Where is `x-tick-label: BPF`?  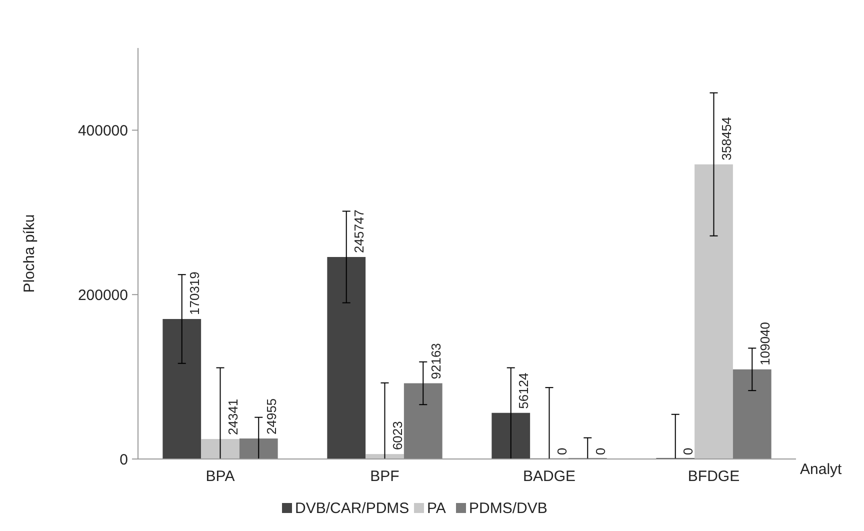
x-tick-label: BPF is located at coordinates (385, 476).